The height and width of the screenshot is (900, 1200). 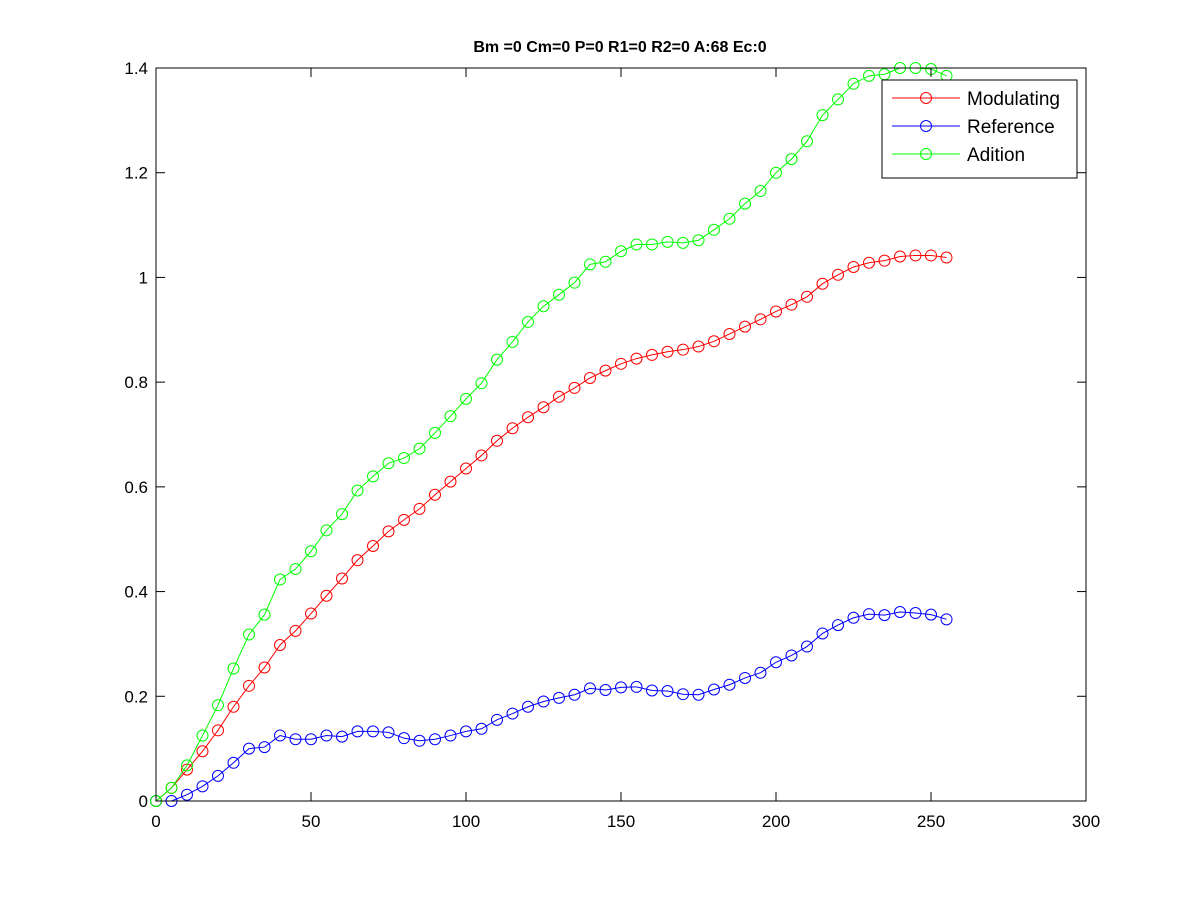 What do you see at coordinates (996, 155) in the screenshot?
I see `legend-label: Adition` at bounding box center [996, 155].